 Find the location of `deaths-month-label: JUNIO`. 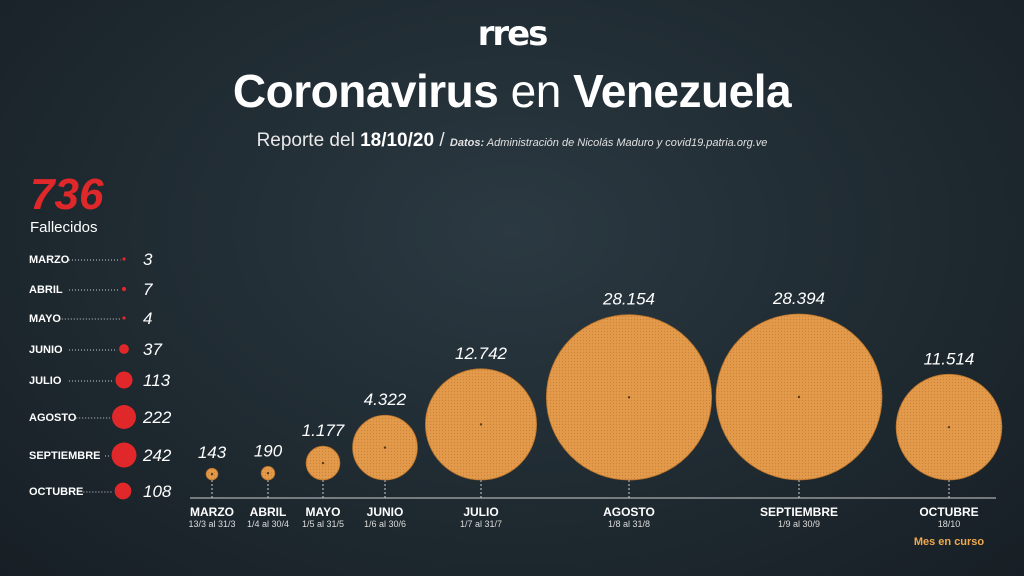

deaths-month-label: JUNIO is located at coordinates (46, 350).